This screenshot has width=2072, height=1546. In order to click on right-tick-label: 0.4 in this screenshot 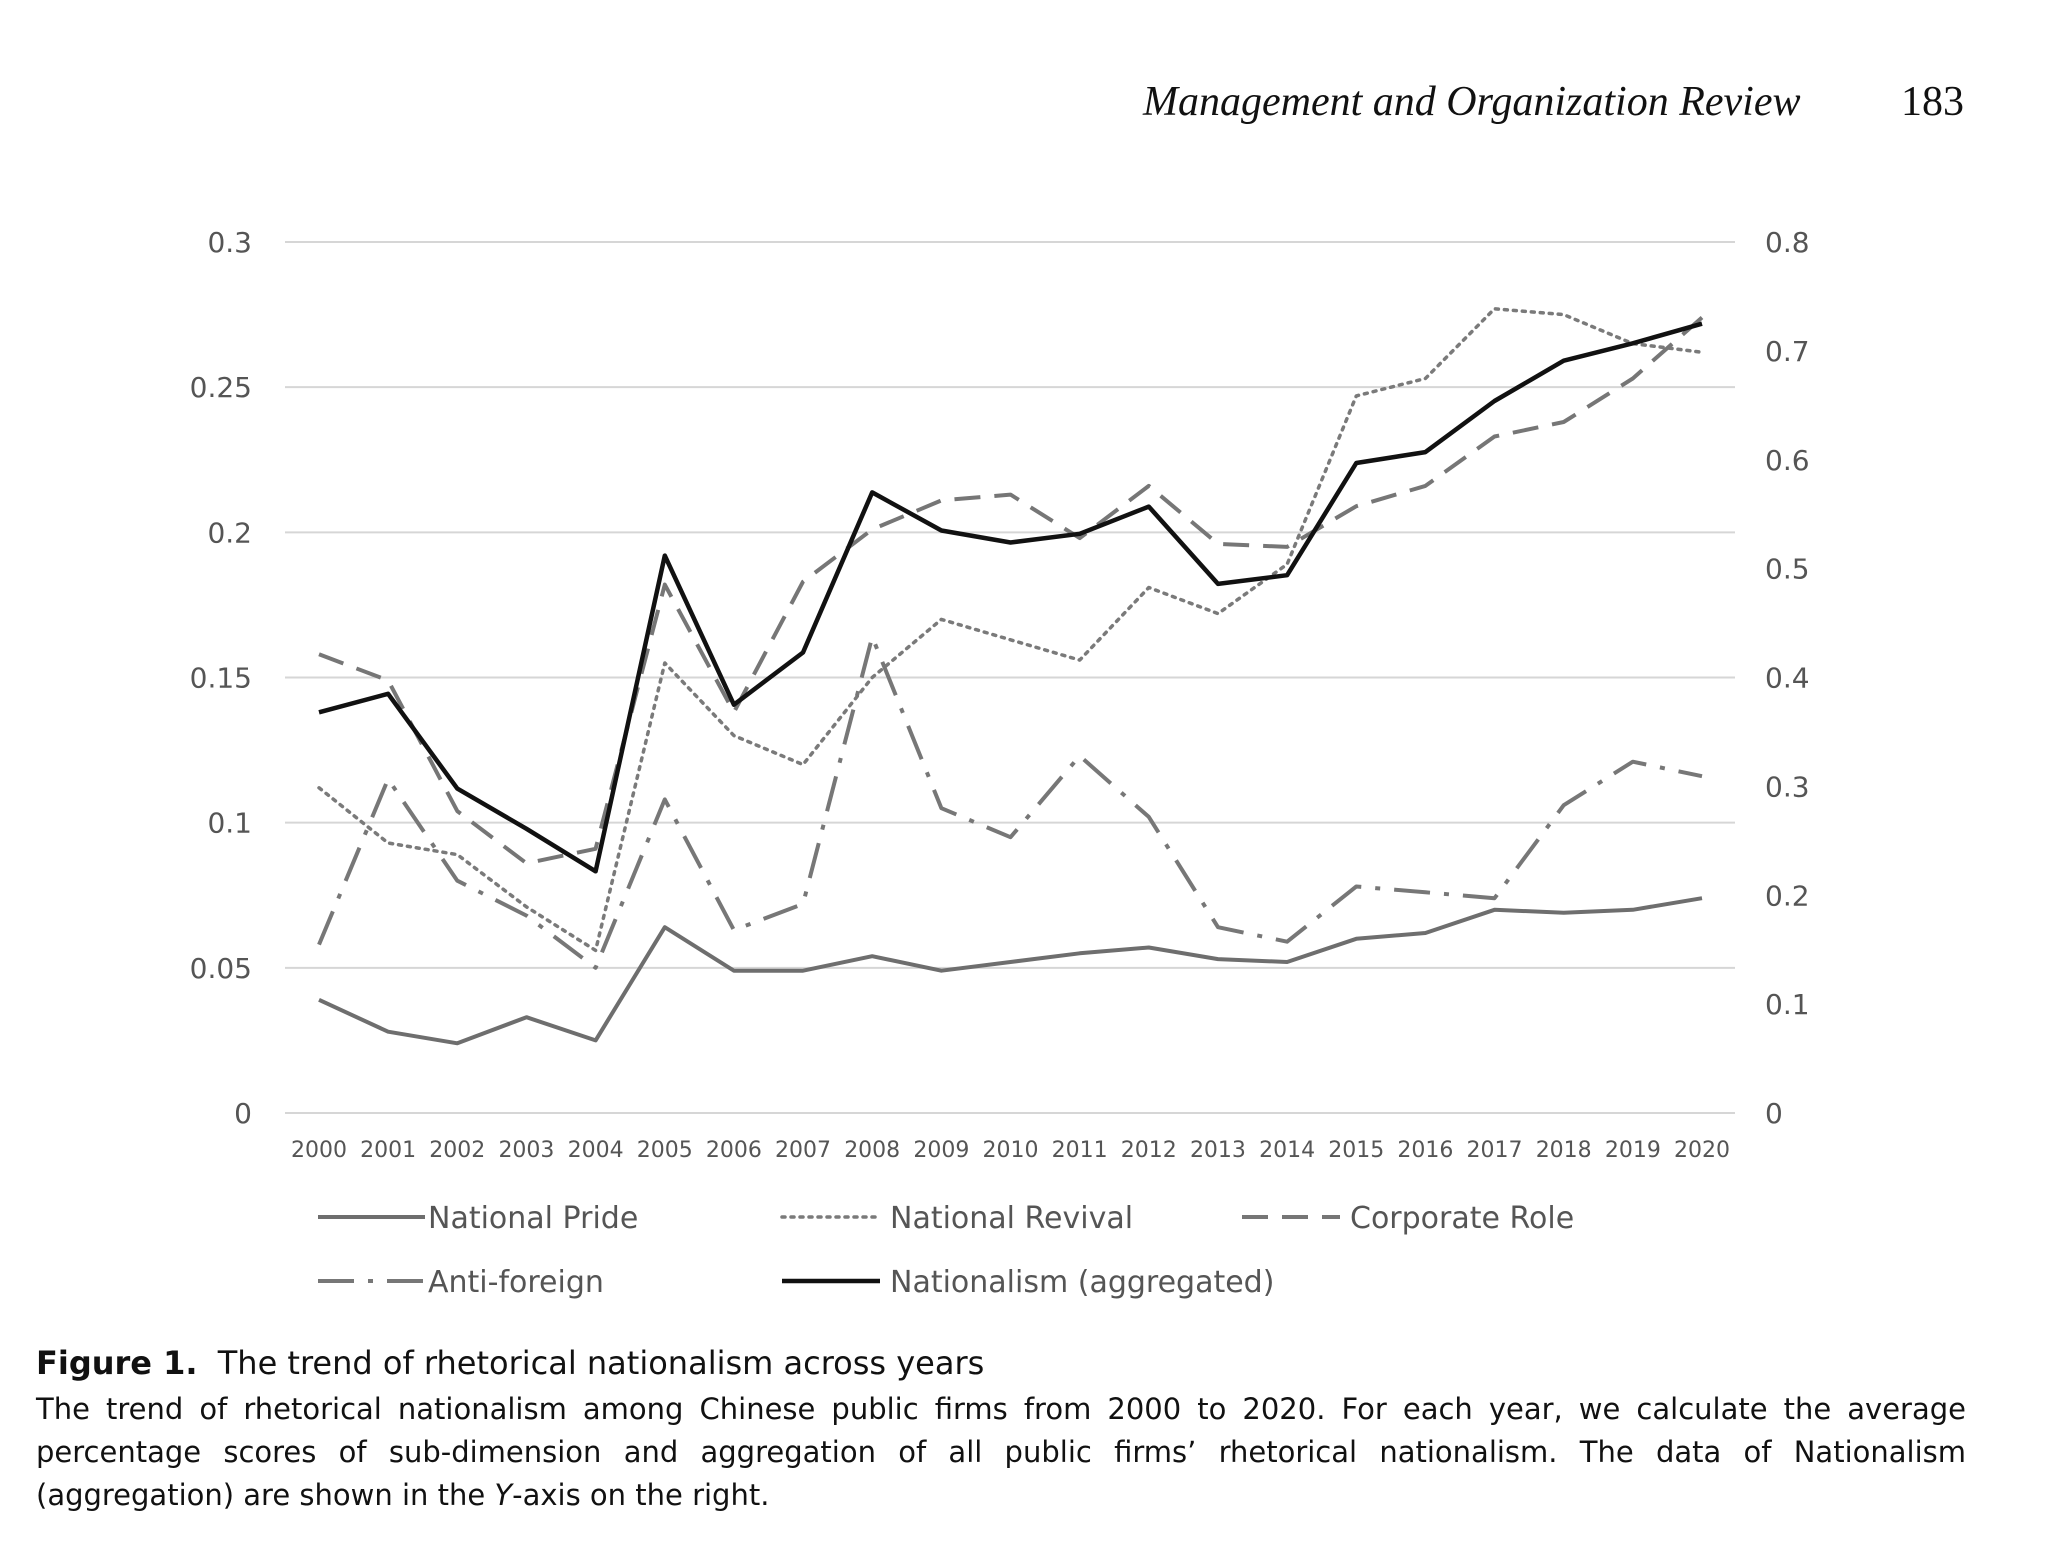, I will do `click(1787, 678)`.